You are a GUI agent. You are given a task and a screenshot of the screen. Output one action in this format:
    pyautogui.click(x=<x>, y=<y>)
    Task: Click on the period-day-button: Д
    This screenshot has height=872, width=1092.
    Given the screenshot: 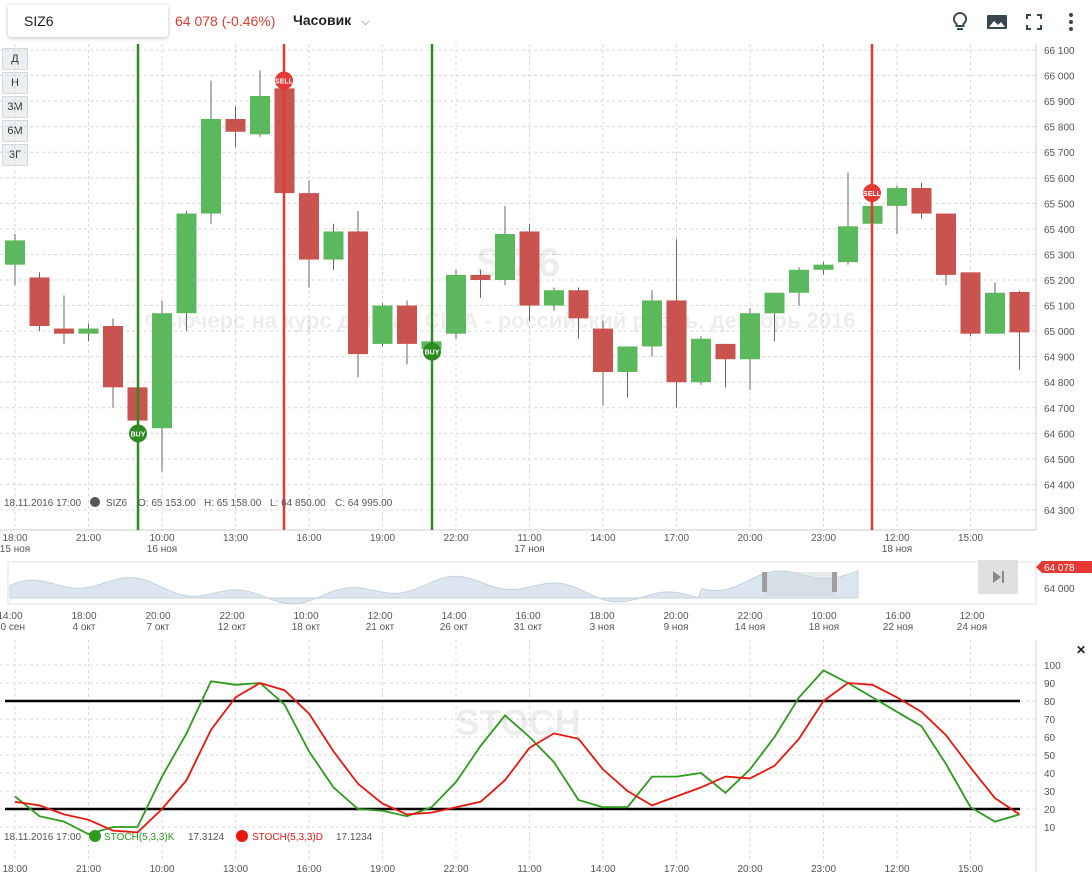 What is the action you would take?
    pyautogui.click(x=15, y=59)
    